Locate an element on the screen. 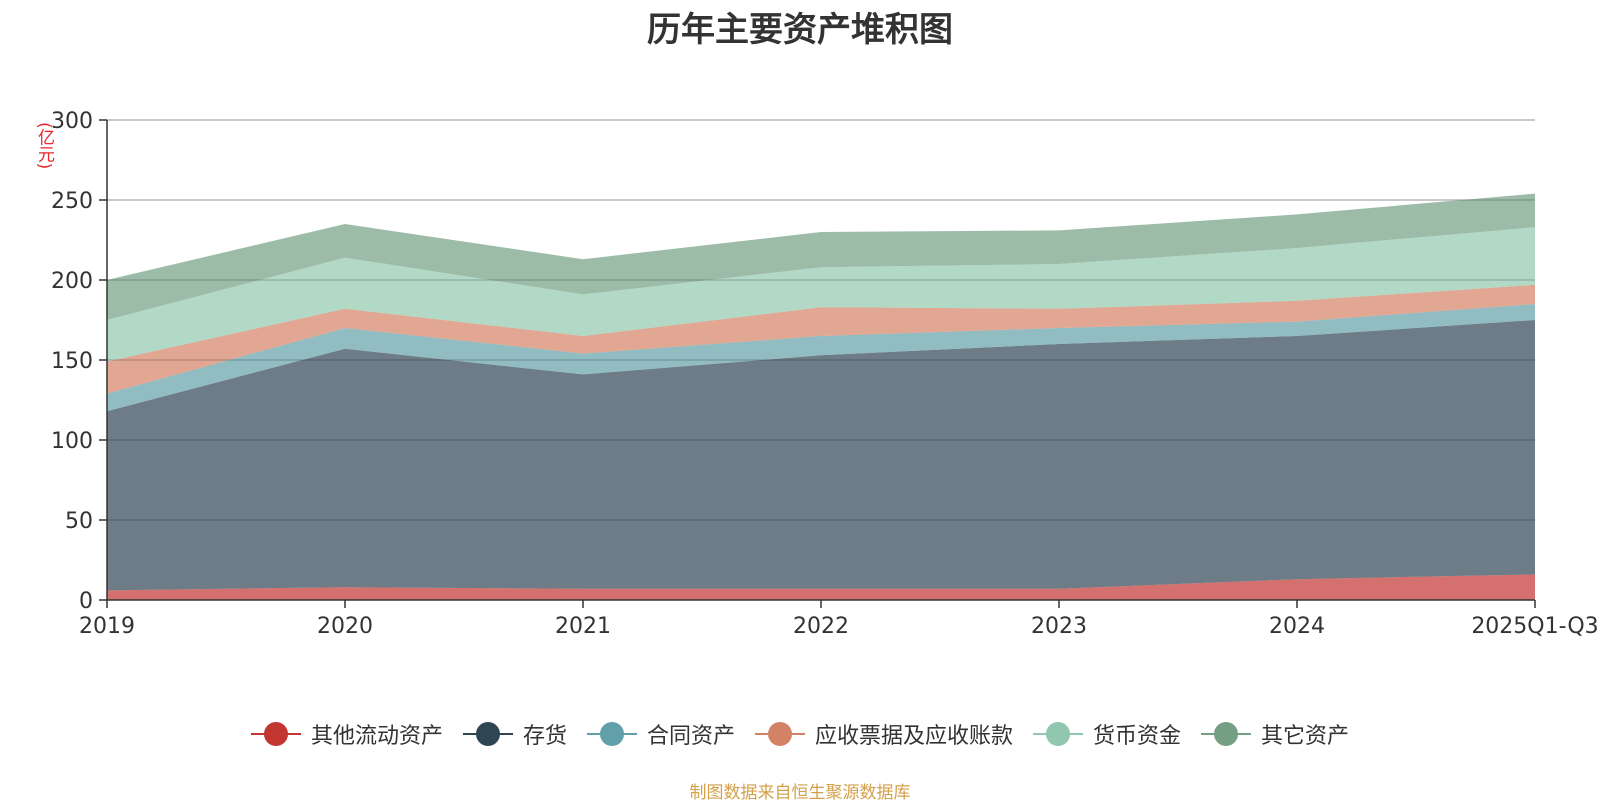 This screenshot has width=1600, height=803. legend-label: 应收票据及应收账款 is located at coordinates (914, 736).